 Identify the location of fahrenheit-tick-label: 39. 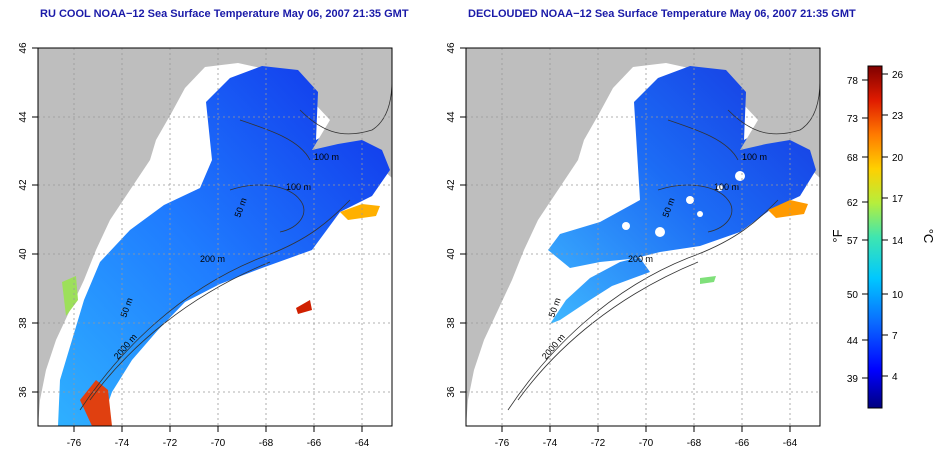
(853, 379).